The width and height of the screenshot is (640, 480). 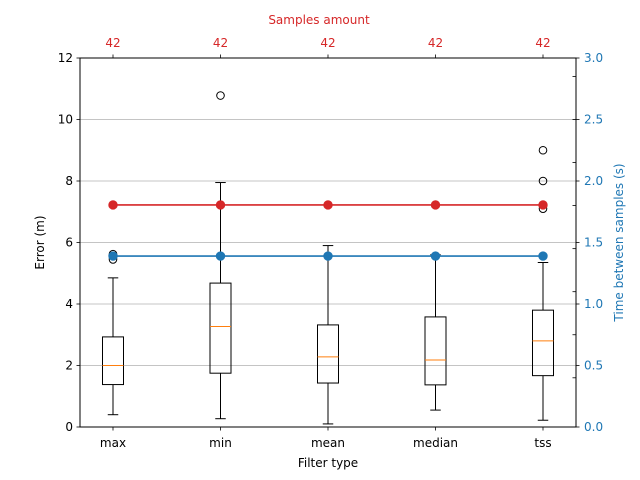 I want to click on y-axis-label: Error (m), so click(x=40, y=242).